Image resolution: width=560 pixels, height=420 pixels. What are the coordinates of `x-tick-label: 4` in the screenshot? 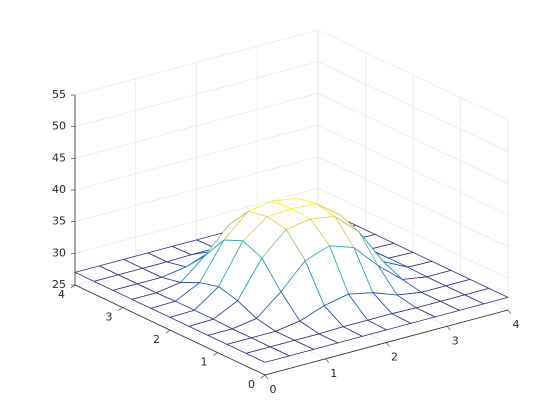 It's located at (516, 324).